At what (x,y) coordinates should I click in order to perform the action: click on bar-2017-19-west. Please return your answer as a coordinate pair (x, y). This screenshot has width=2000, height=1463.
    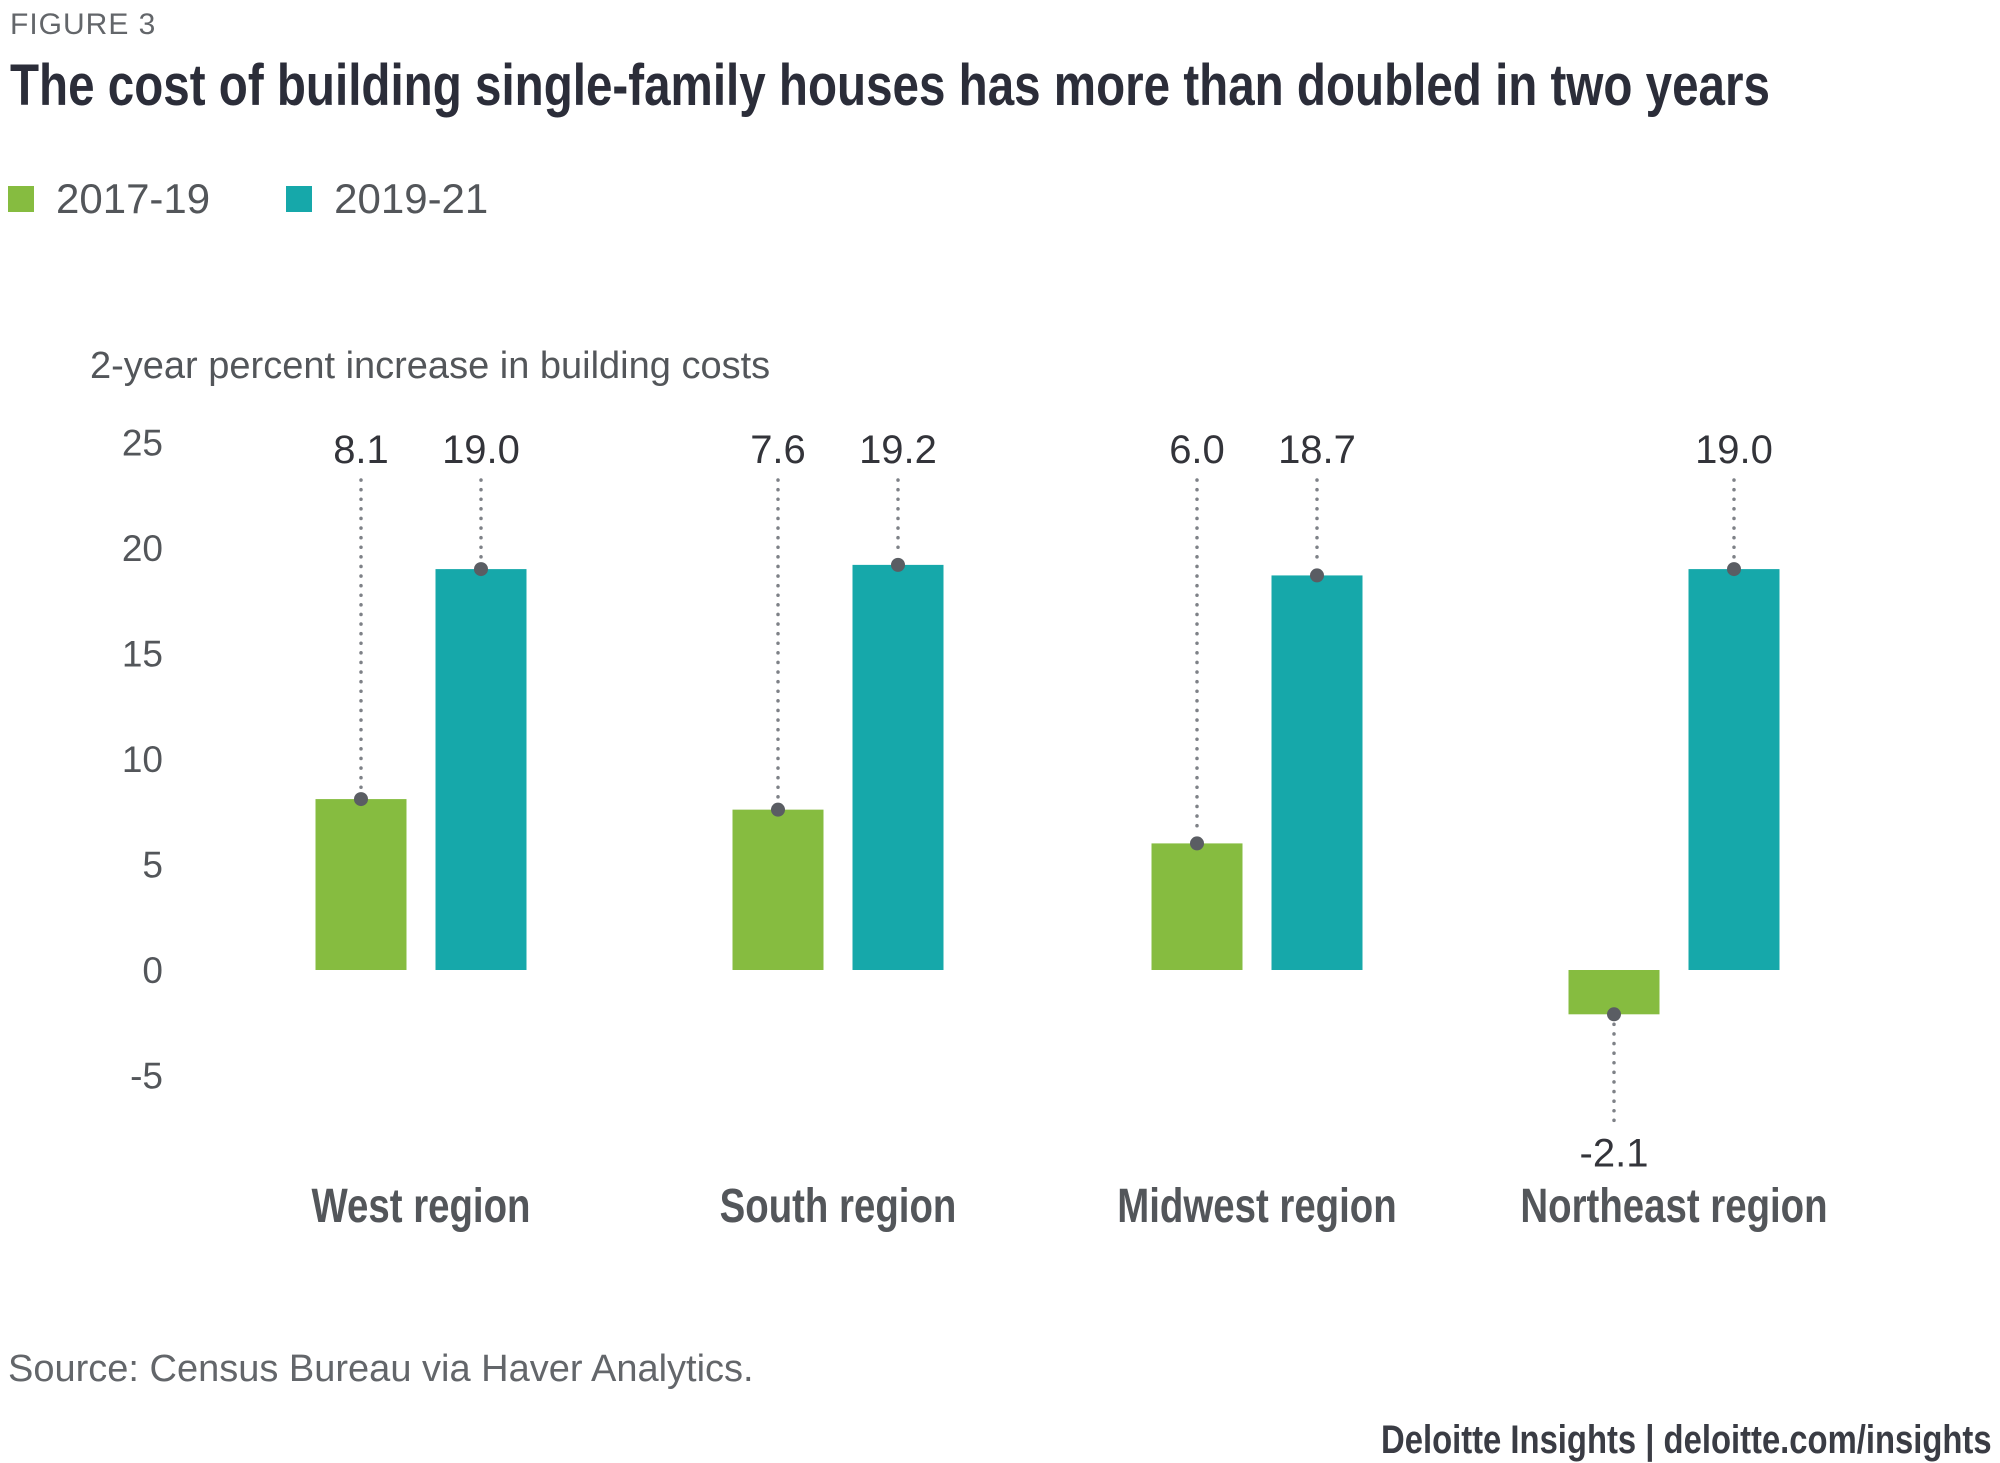
    Looking at the image, I should click on (361, 884).